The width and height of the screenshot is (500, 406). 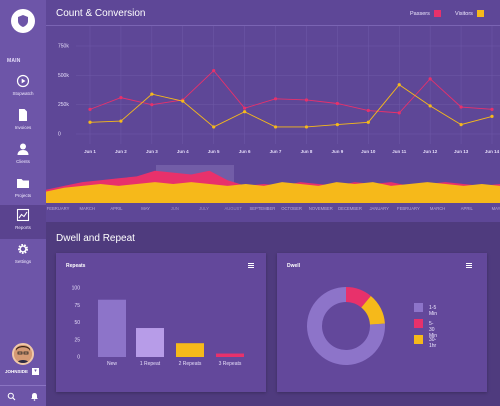 What do you see at coordinates (76, 266) in the screenshot?
I see `card-title: Repeats` at bounding box center [76, 266].